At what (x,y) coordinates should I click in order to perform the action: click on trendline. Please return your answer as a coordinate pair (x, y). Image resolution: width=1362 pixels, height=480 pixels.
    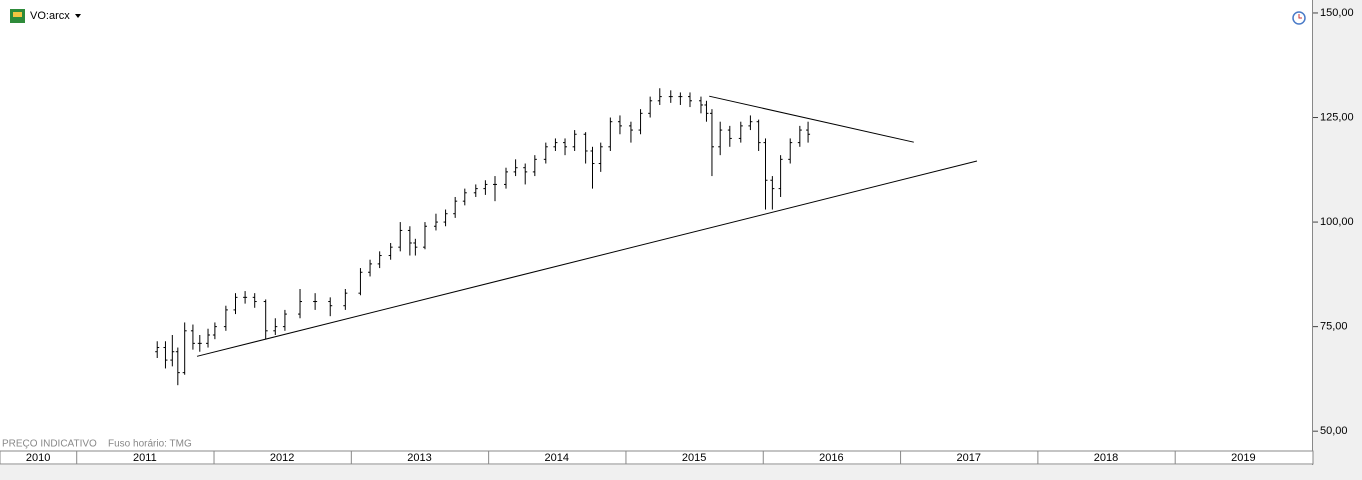
    Looking at the image, I should click on (811, 119).